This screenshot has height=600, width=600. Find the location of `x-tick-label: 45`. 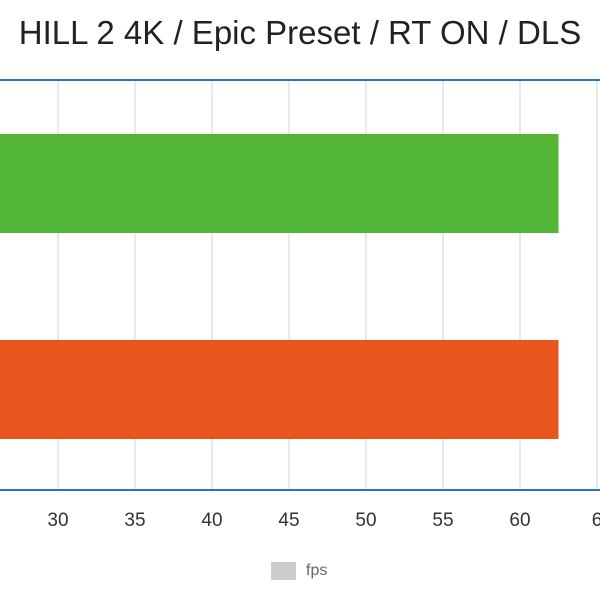

x-tick-label: 45 is located at coordinates (288, 520).